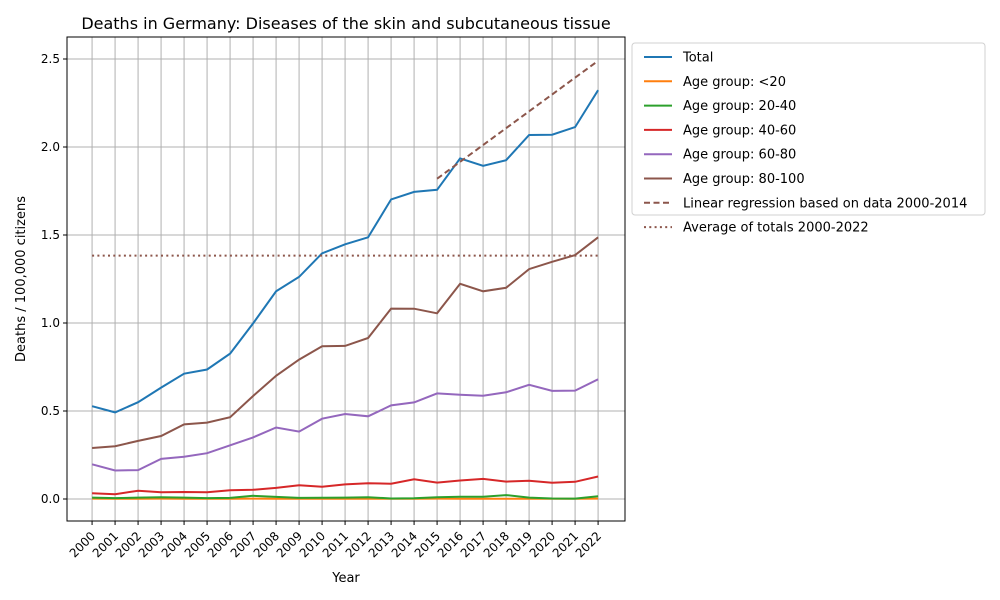 The image size is (1000, 600). I want to click on y-tick-label: 1.5, so click(50, 235).